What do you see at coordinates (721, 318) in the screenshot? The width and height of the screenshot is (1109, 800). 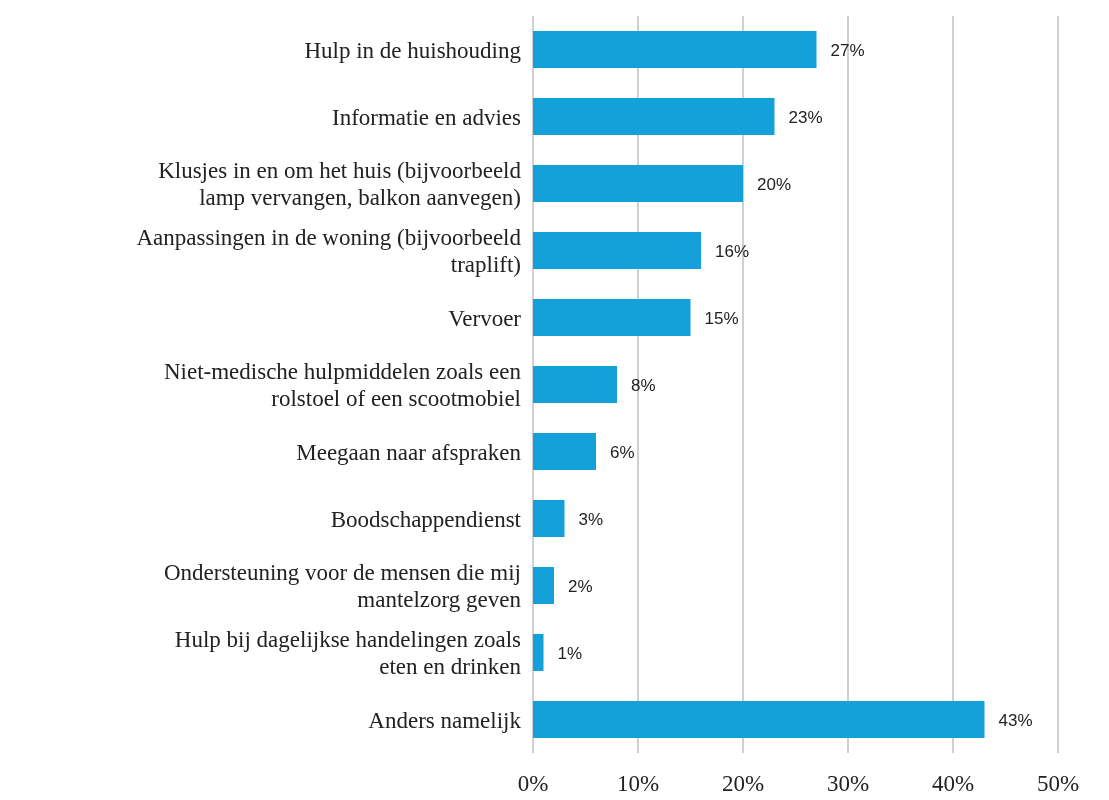 I see `data-label: 15%` at bounding box center [721, 318].